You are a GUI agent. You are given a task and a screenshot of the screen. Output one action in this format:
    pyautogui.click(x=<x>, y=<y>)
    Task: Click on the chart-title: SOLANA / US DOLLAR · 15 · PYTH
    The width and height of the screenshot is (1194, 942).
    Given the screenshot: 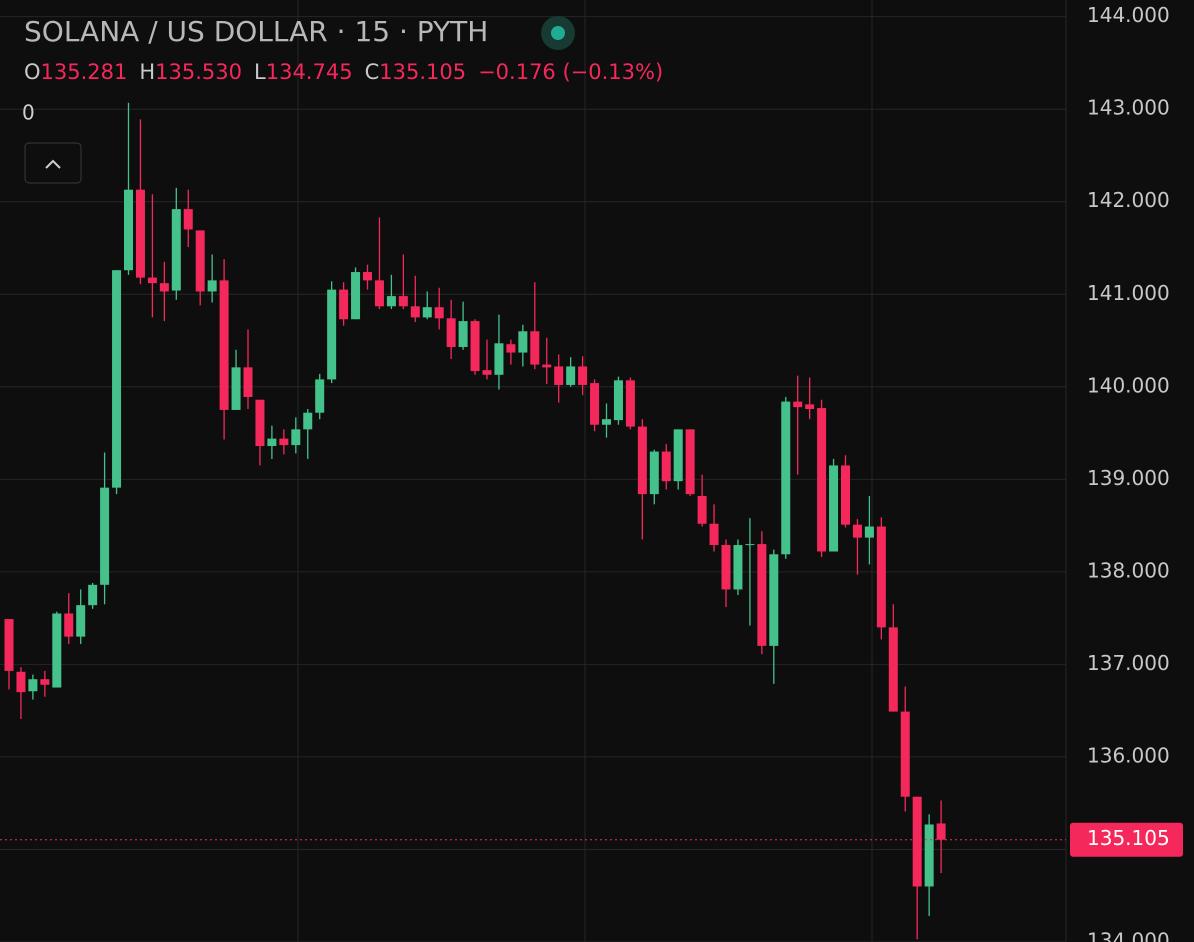 What is the action you would take?
    pyautogui.click(x=256, y=31)
    